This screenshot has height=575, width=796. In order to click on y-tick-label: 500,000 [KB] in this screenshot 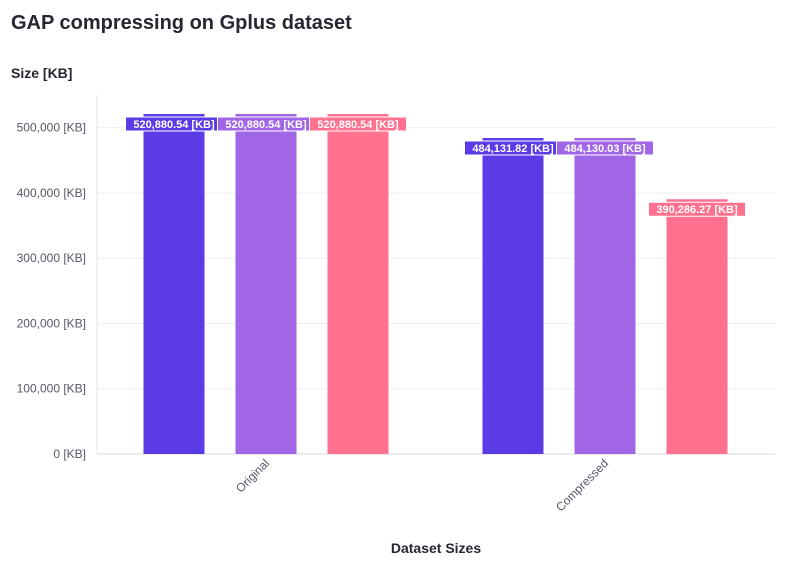, I will do `click(51, 128)`.